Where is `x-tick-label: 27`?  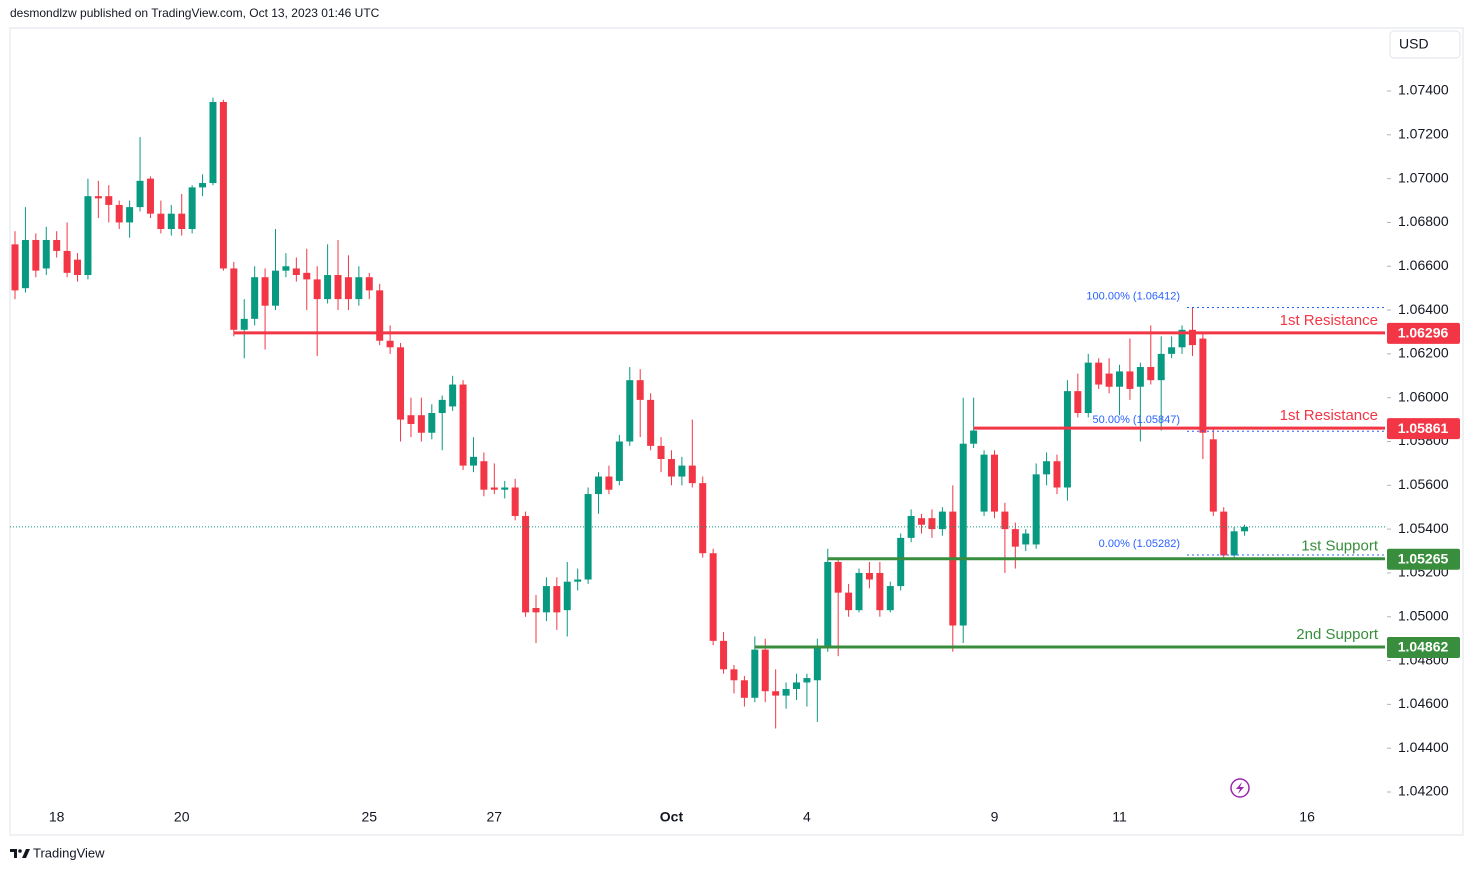 x-tick-label: 27 is located at coordinates (495, 817).